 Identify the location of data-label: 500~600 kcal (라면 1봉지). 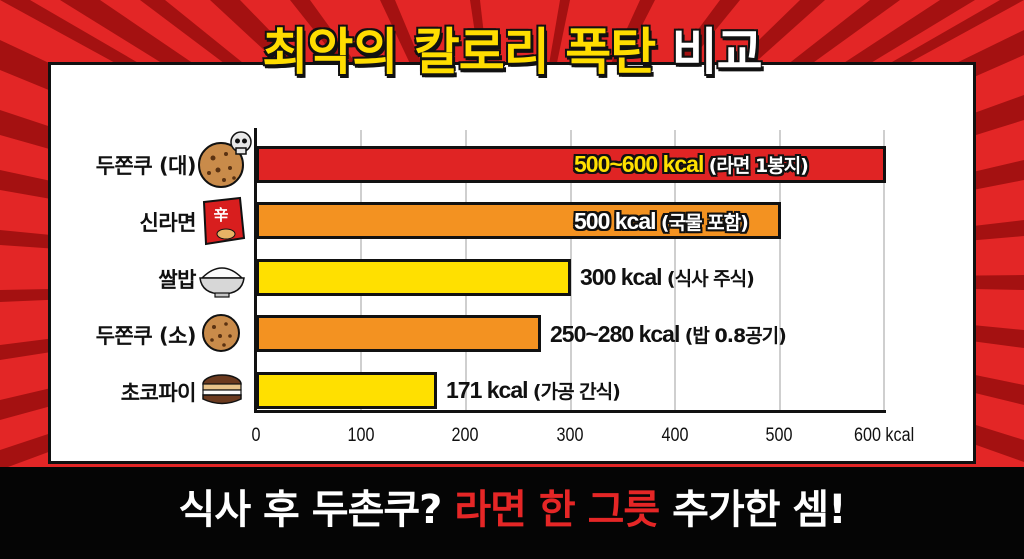
(691, 164).